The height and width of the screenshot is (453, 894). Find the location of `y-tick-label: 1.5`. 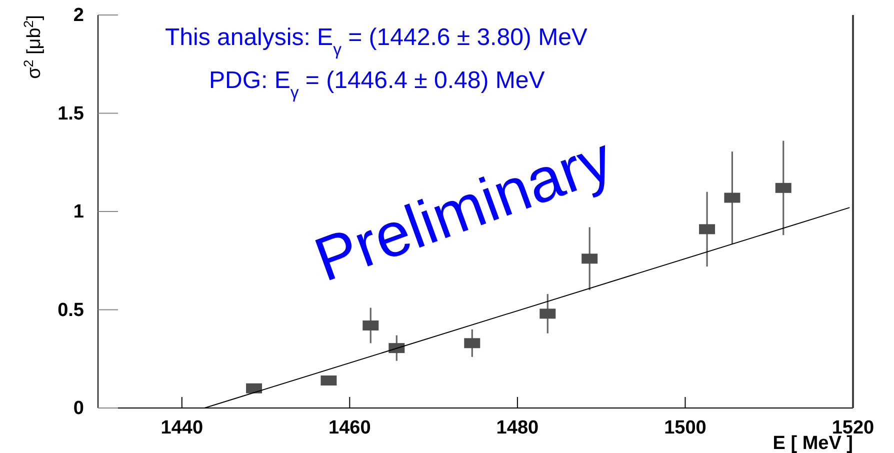

y-tick-label: 1.5 is located at coordinates (71, 113).